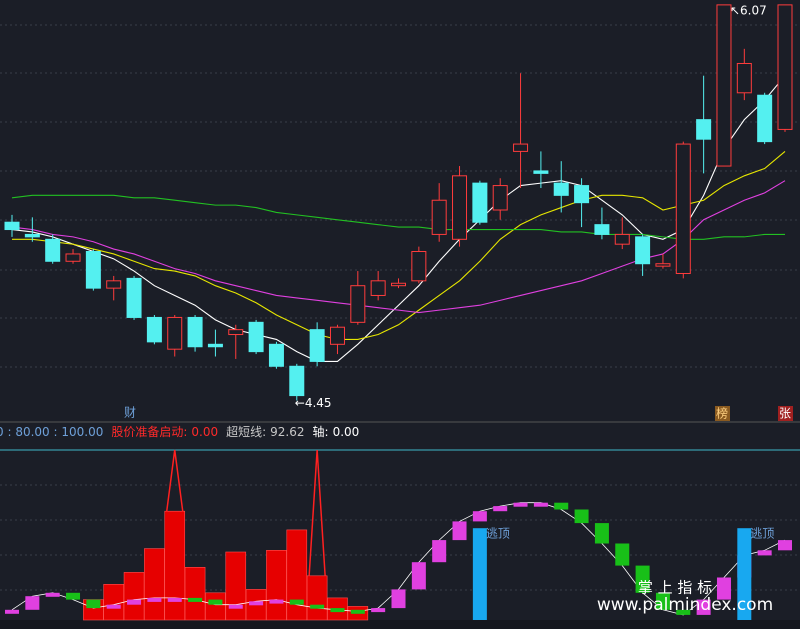 Image resolution: width=800 pixels, height=629 pixels. What do you see at coordinates (82, 432) in the screenshot?
I see `scale-label: 100.00` at bounding box center [82, 432].